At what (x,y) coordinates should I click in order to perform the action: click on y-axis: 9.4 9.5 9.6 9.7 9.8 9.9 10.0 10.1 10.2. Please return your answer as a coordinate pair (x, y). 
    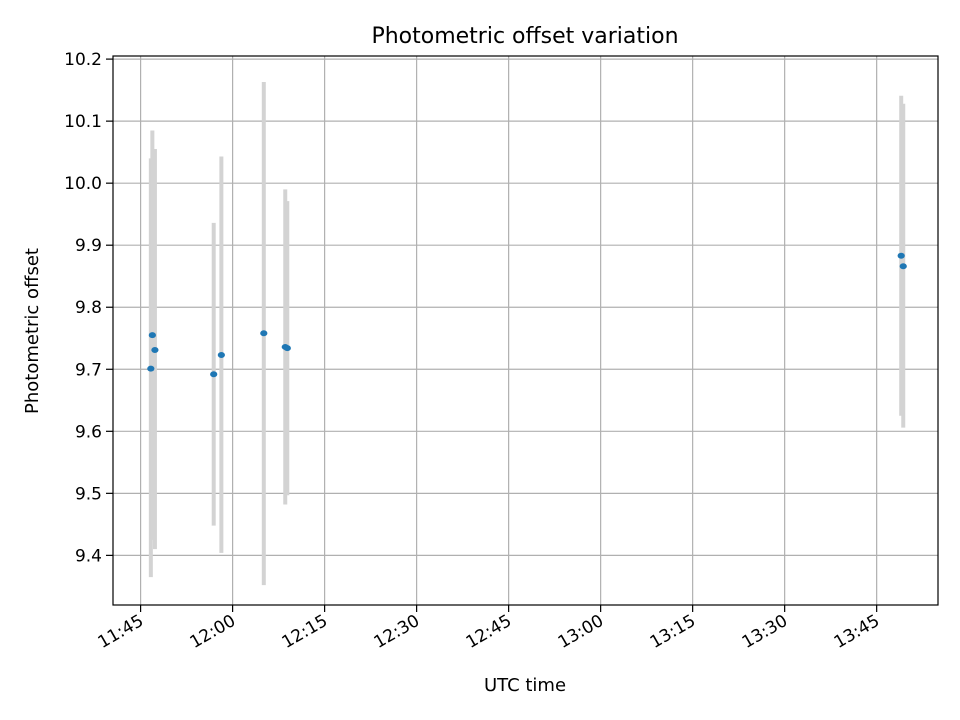
    Looking at the image, I should click on (88, 308).